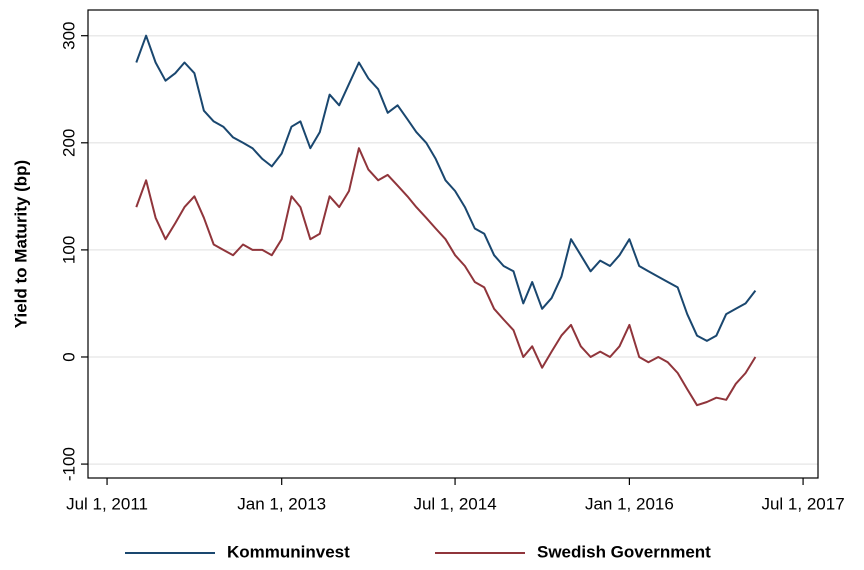 The image size is (864, 570). I want to click on x-tick-label: Jan 1, 2016, so click(629, 503).